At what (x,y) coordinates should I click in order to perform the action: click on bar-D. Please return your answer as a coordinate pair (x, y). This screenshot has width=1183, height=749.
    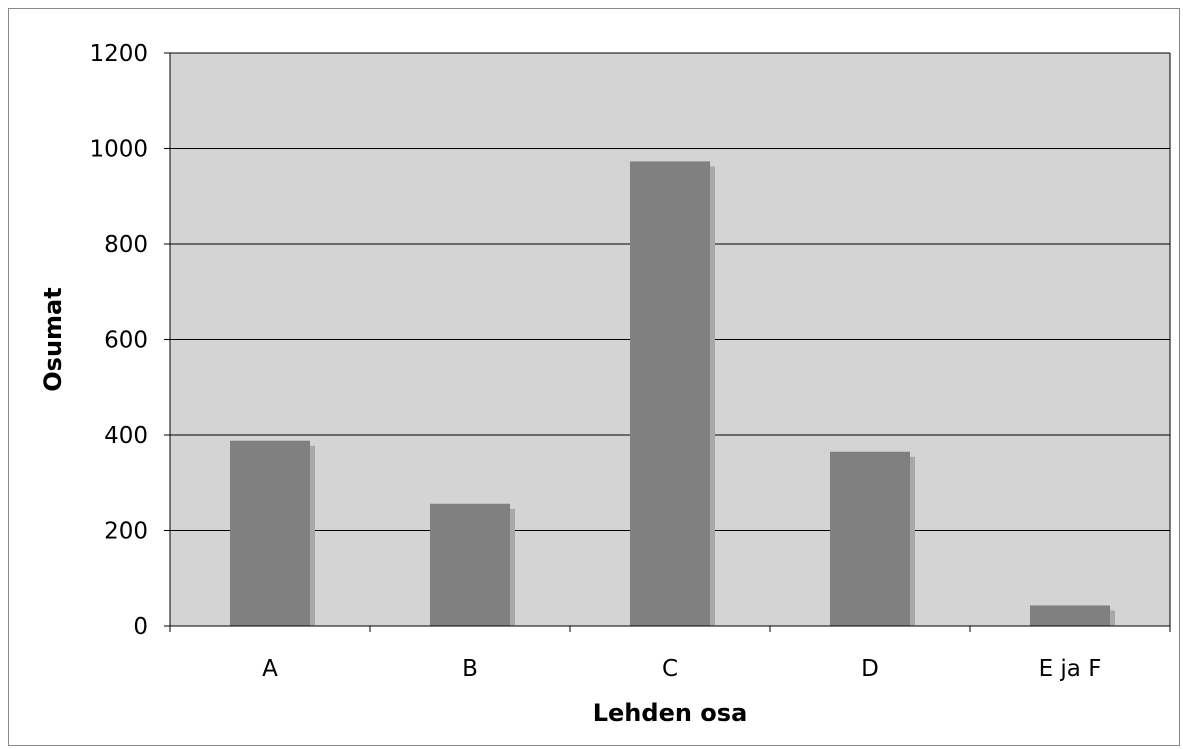
    Looking at the image, I should click on (870, 538).